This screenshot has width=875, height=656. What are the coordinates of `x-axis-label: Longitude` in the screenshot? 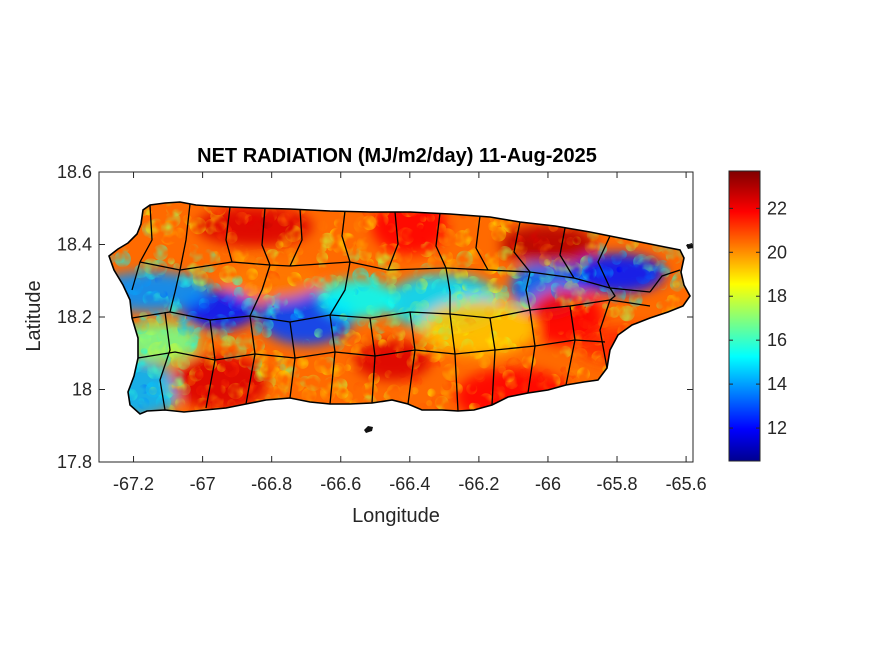 It's located at (396, 516).